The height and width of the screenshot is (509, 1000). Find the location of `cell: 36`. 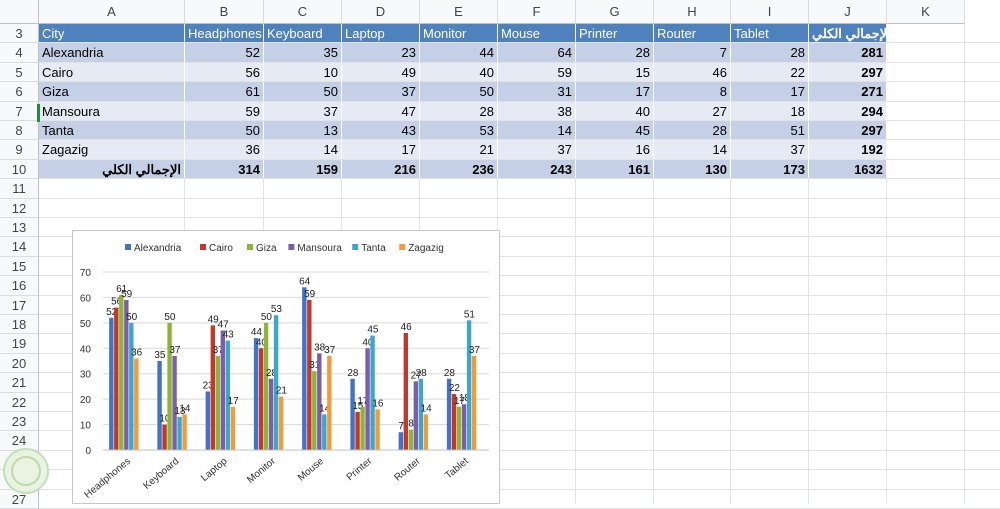

cell: 36 is located at coordinates (224, 149).